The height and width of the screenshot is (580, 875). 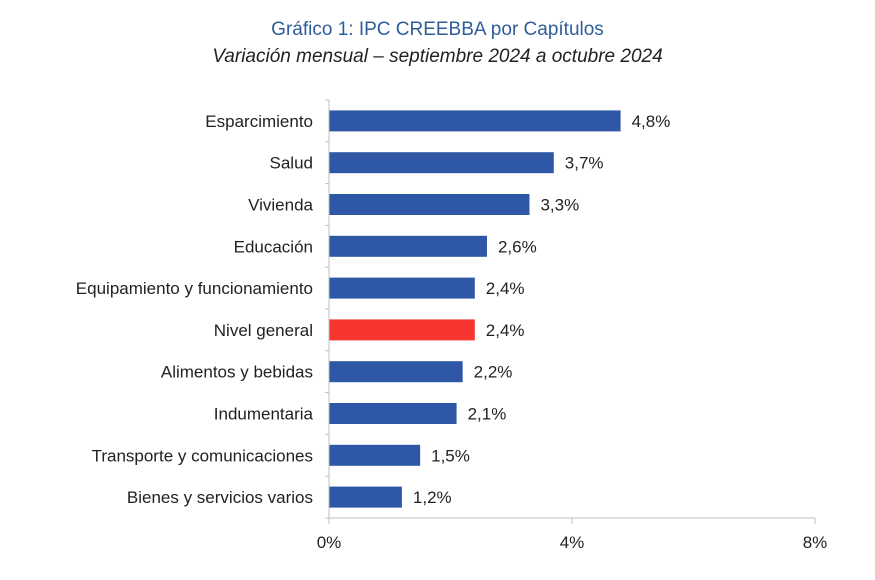 What do you see at coordinates (487, 414) in the screenshot?
I see `data-label: 2,1%` at bounding box center [487, 414].